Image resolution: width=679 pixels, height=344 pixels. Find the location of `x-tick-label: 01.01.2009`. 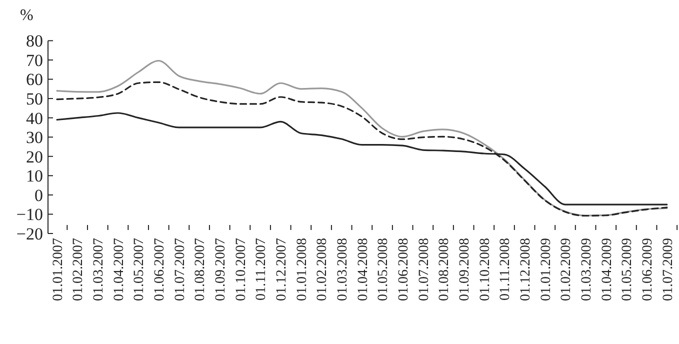

x-tick-label: 01.01.2009 is located at coordinates (546, 269).